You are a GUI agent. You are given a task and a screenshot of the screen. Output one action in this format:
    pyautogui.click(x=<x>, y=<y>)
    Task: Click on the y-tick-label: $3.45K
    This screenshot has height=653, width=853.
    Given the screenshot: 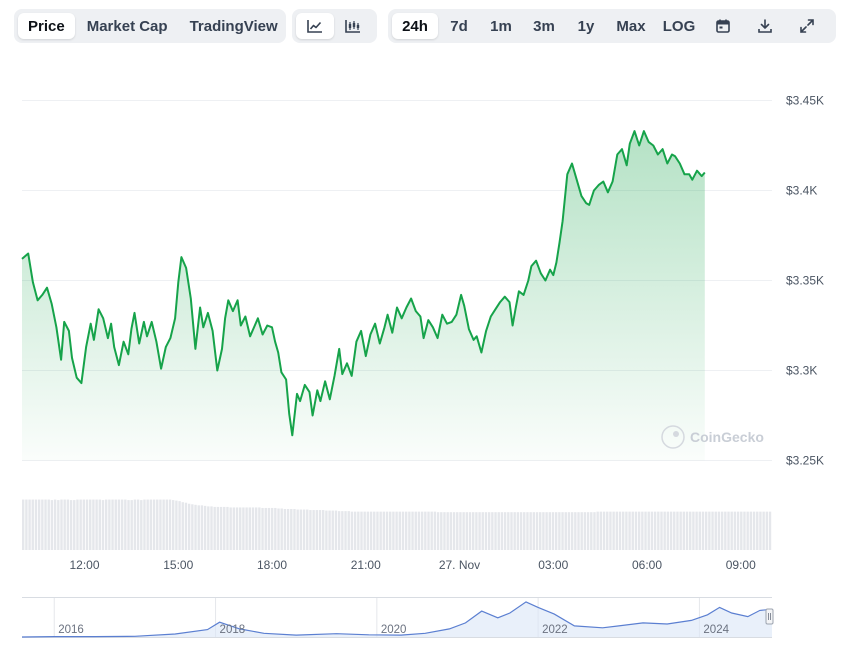 What is the action you would take?
    pyautogui.click(x=805, y=101)
    